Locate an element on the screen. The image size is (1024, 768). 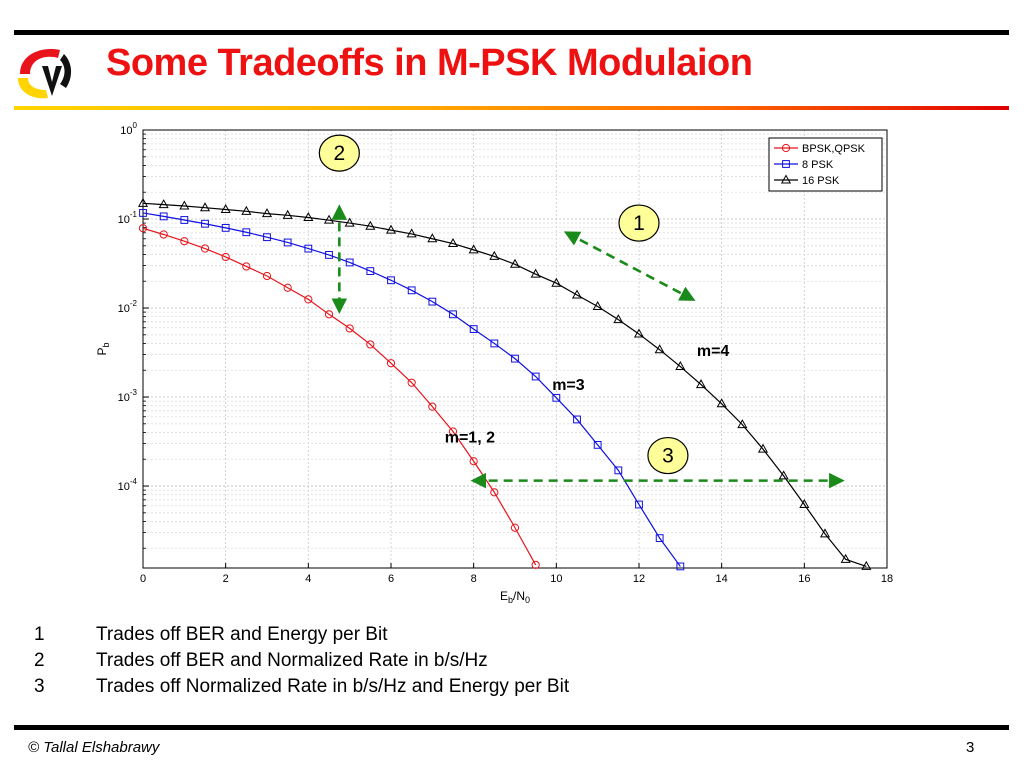
series-label: m=4 is located at coordinates (713, 351).